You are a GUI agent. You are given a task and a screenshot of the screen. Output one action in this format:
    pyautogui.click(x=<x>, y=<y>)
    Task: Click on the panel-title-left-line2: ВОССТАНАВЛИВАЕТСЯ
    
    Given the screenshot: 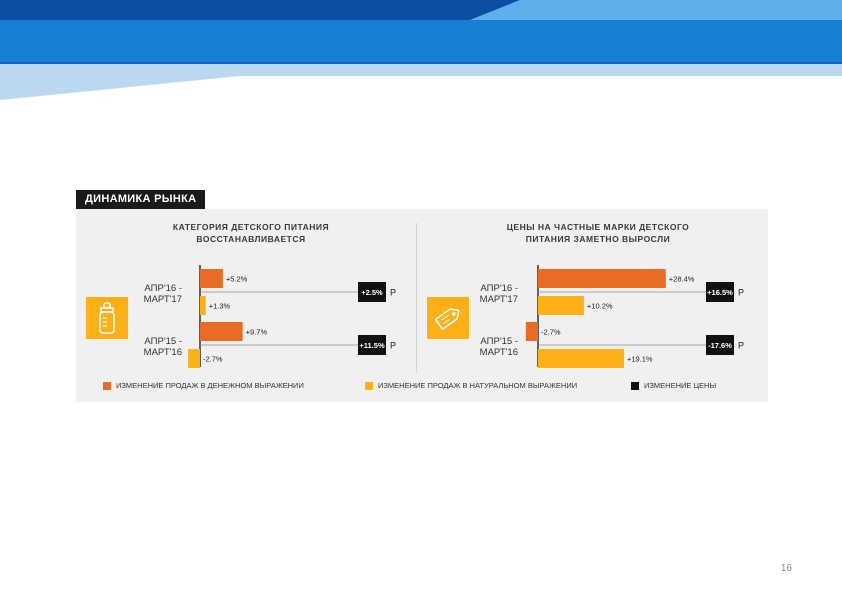 What is the action you would take?
    pyautogui.click(x=251, y=239)
    